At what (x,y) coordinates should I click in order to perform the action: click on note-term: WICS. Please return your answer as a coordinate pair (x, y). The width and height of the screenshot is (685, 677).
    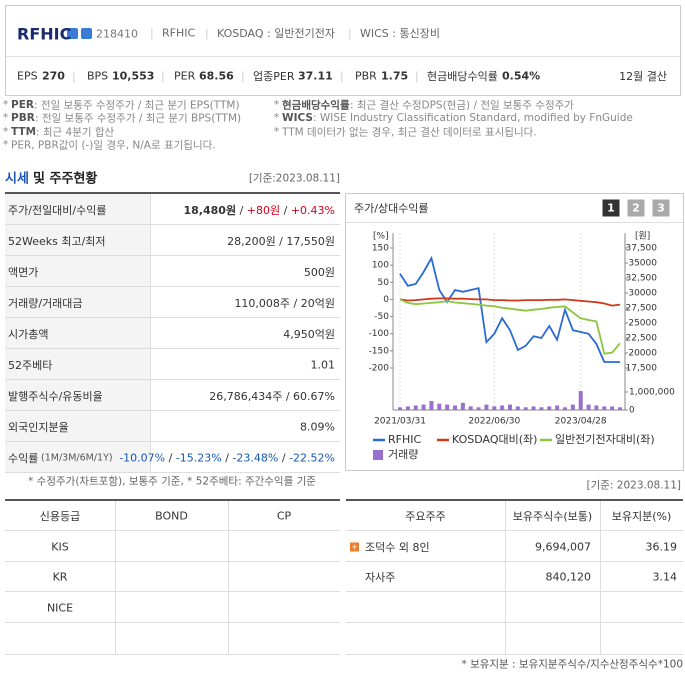
    Looking at the image, I should click on (297, 118).